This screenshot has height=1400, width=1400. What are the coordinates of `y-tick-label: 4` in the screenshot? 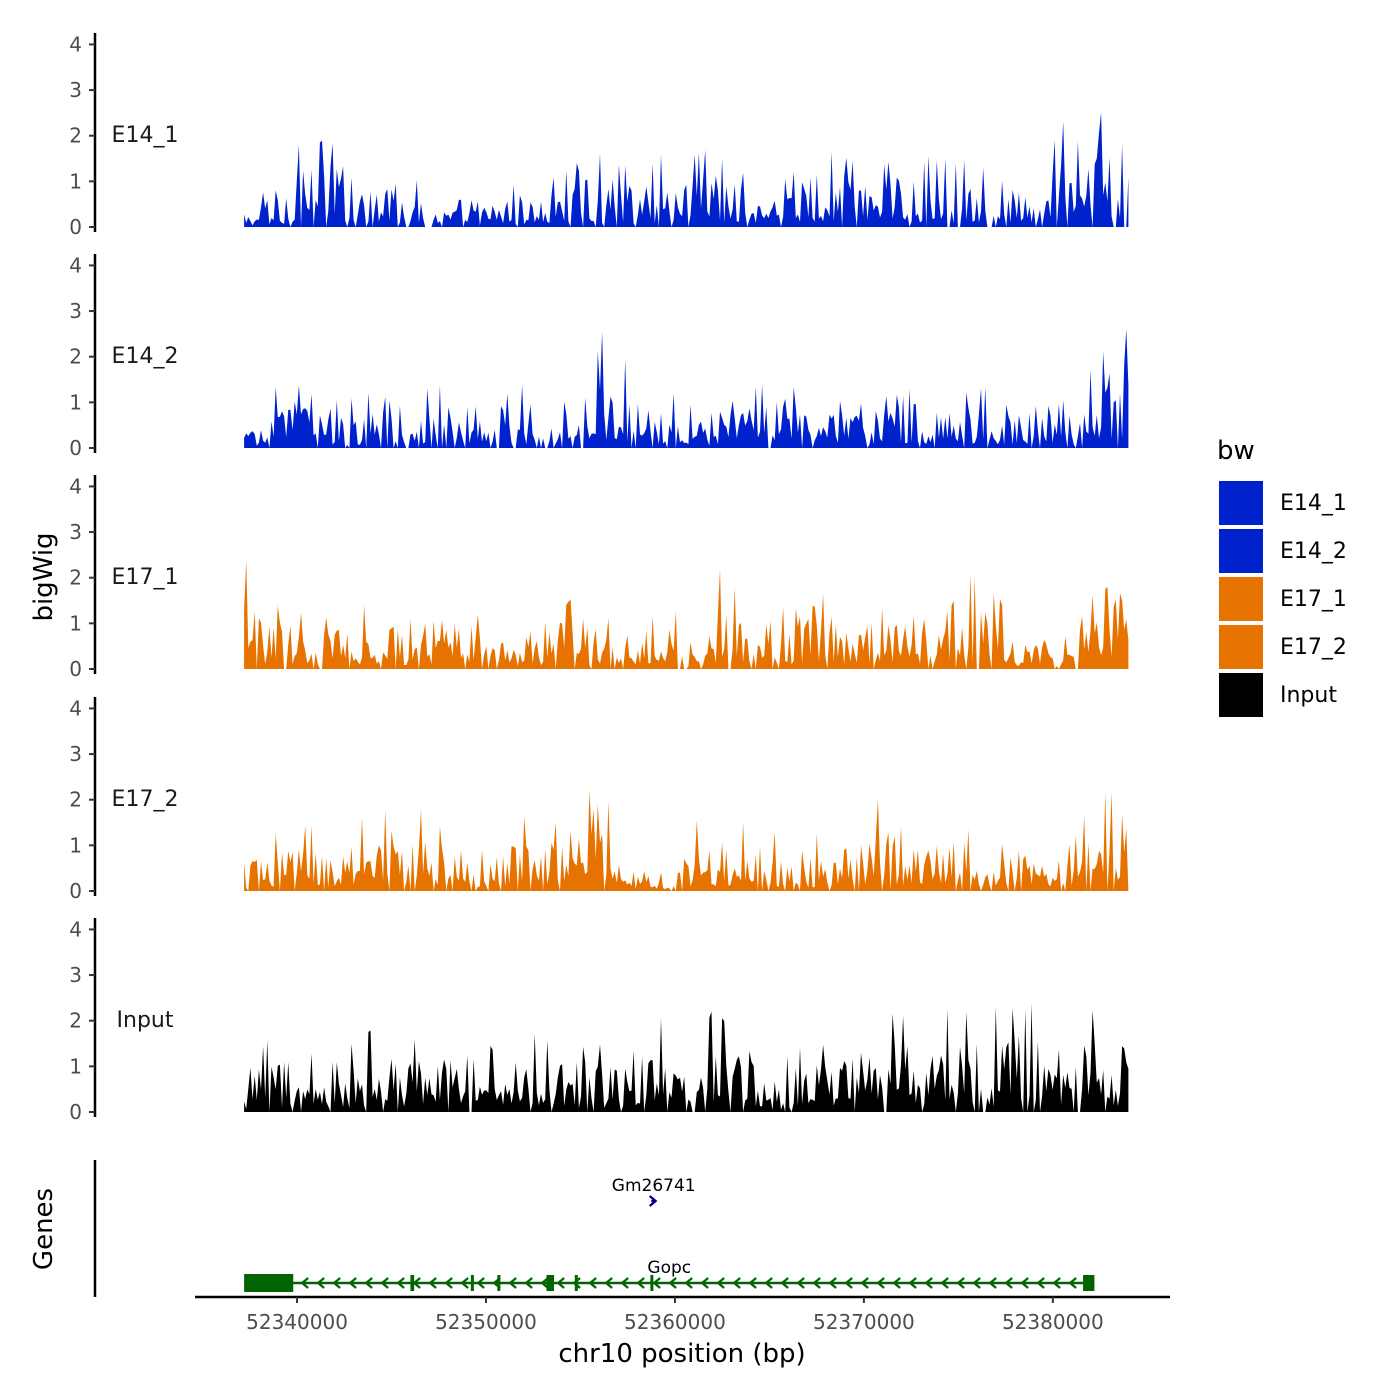 It's located at (75, 265).